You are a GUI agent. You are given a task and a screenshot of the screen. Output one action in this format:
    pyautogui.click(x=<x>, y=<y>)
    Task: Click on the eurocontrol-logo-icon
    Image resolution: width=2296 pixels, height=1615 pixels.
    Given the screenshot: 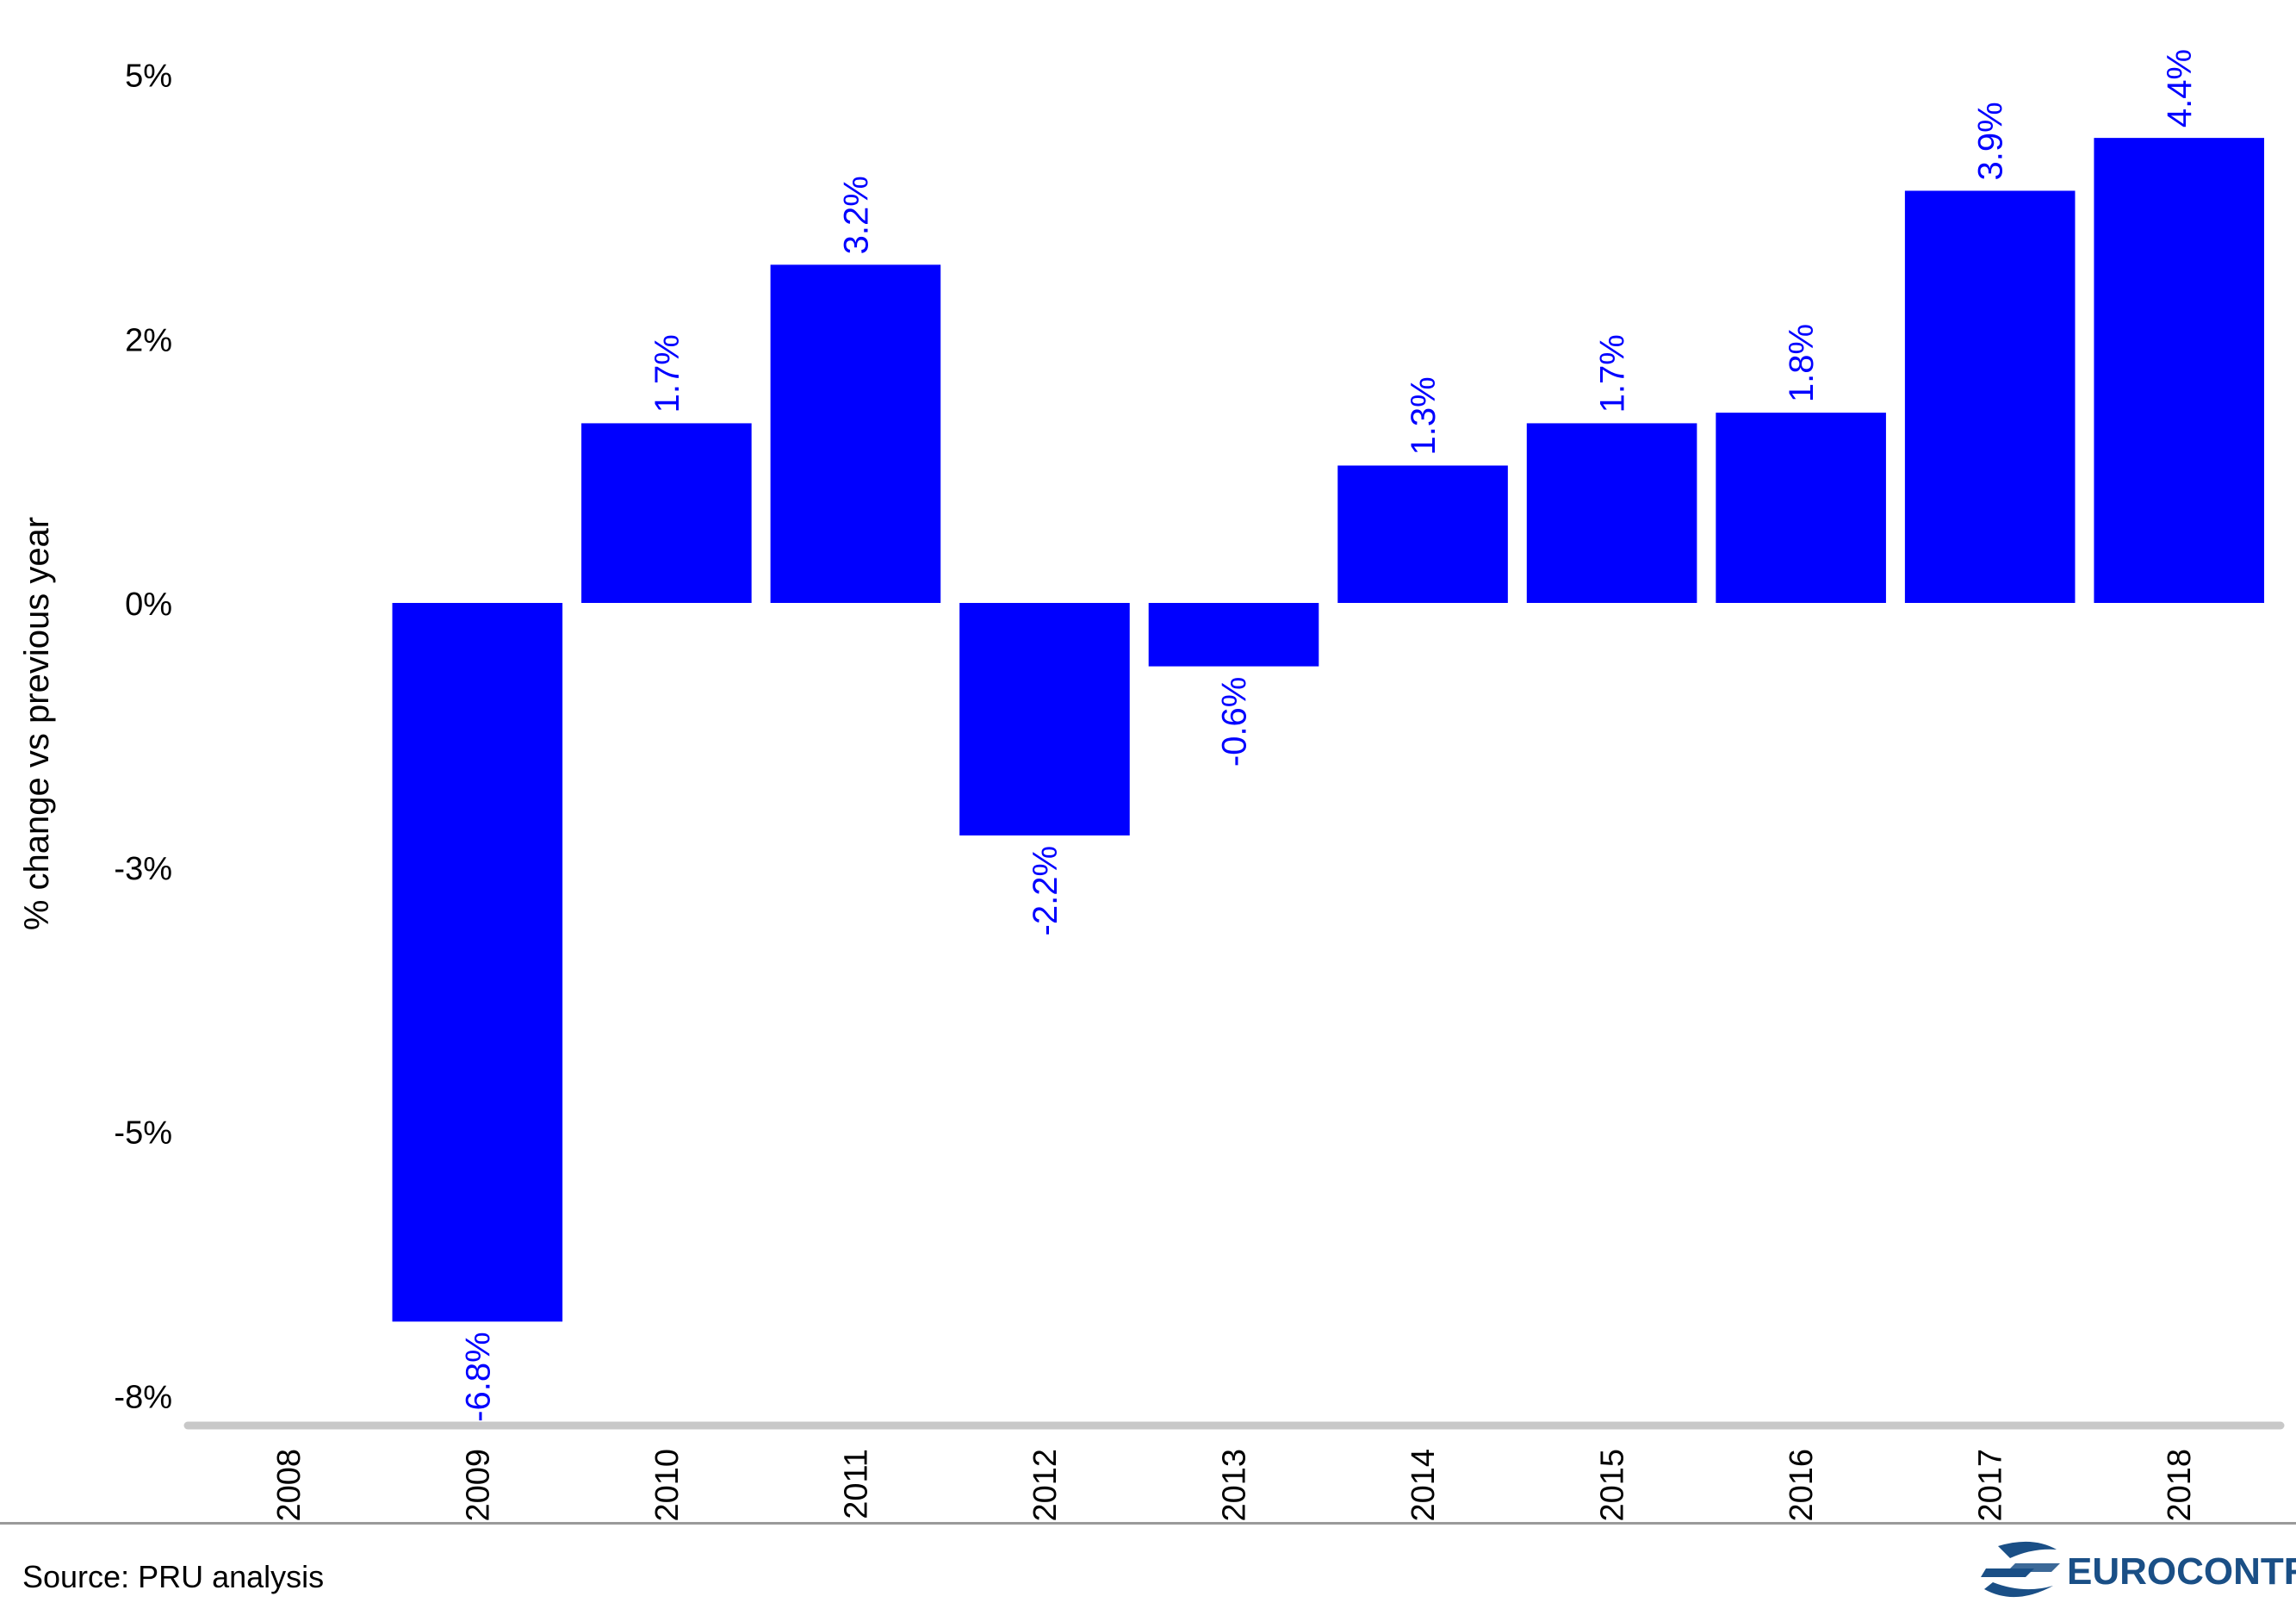 What is the action you would take?
    pyautogui.click(x=2020, y=1569)
    